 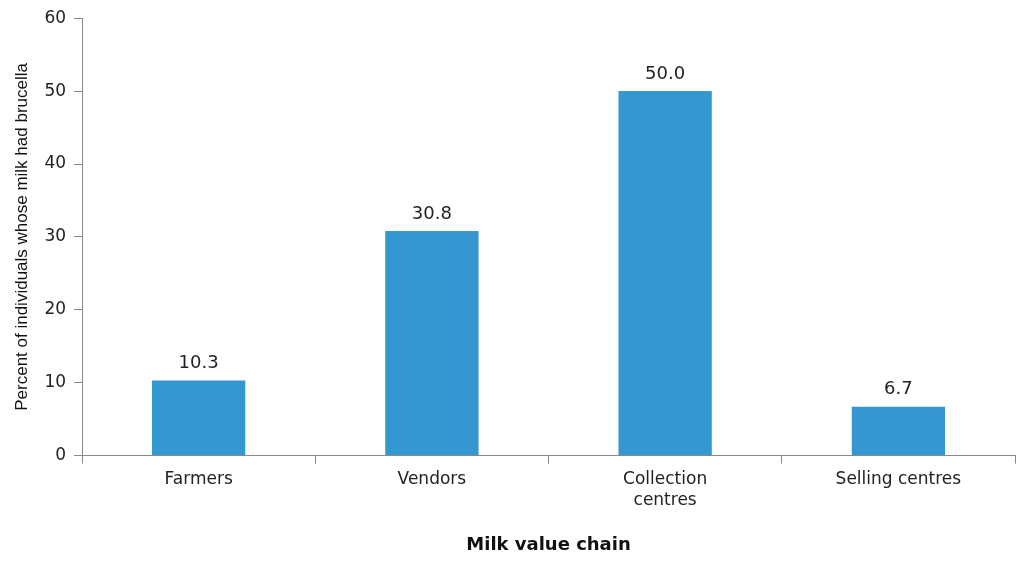 I want to click on x-tick-label: Vendors, so click(x=432, y=478).